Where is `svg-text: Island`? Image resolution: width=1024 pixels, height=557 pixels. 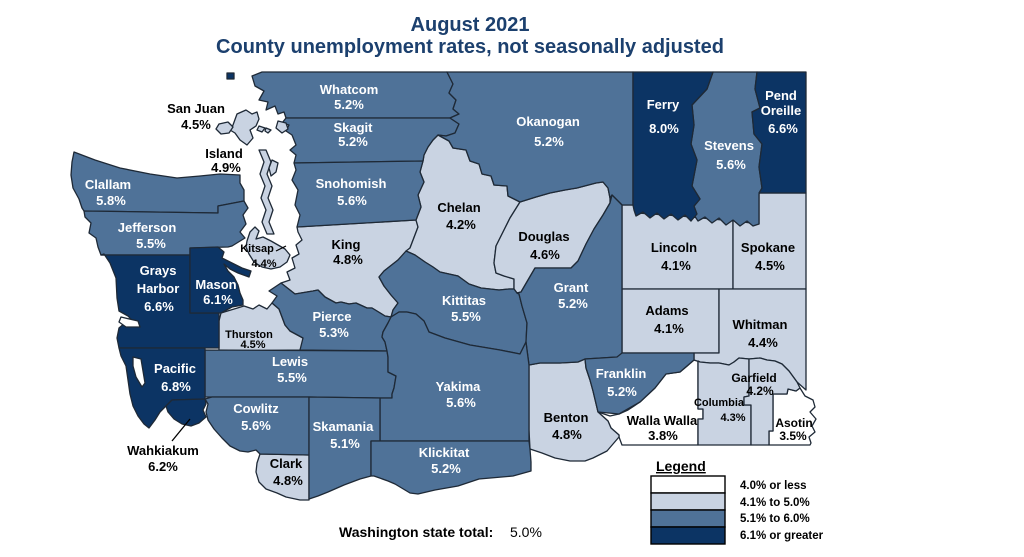 svg-text: Island is located at coordinates (224, 153).